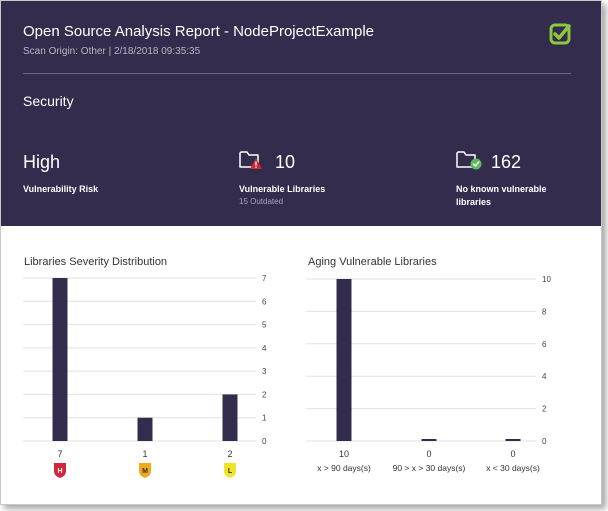  I want to click on severity-badge-label: L, so click(230, 471).